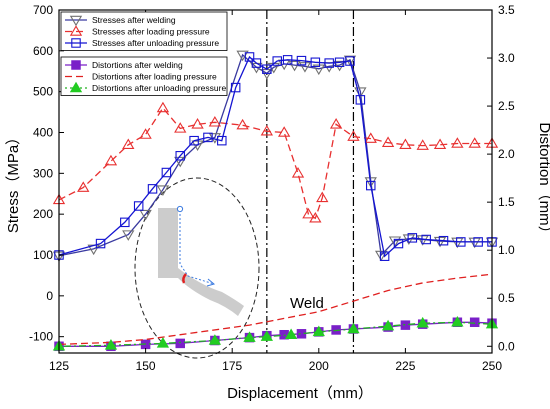  I want to click on inset-outline, so click(197, 268).